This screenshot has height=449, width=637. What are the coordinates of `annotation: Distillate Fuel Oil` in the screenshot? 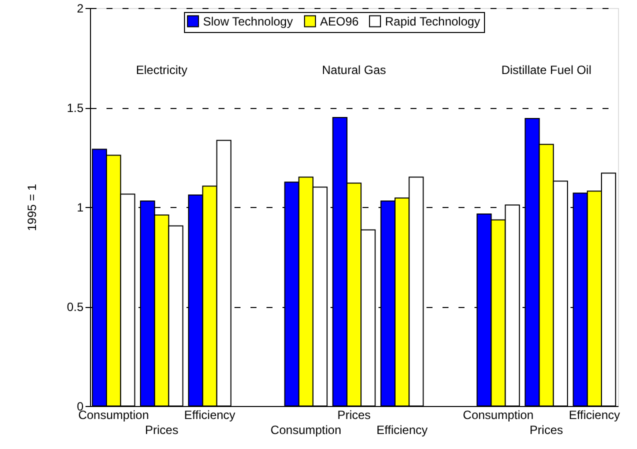 It's located at (546, 70).